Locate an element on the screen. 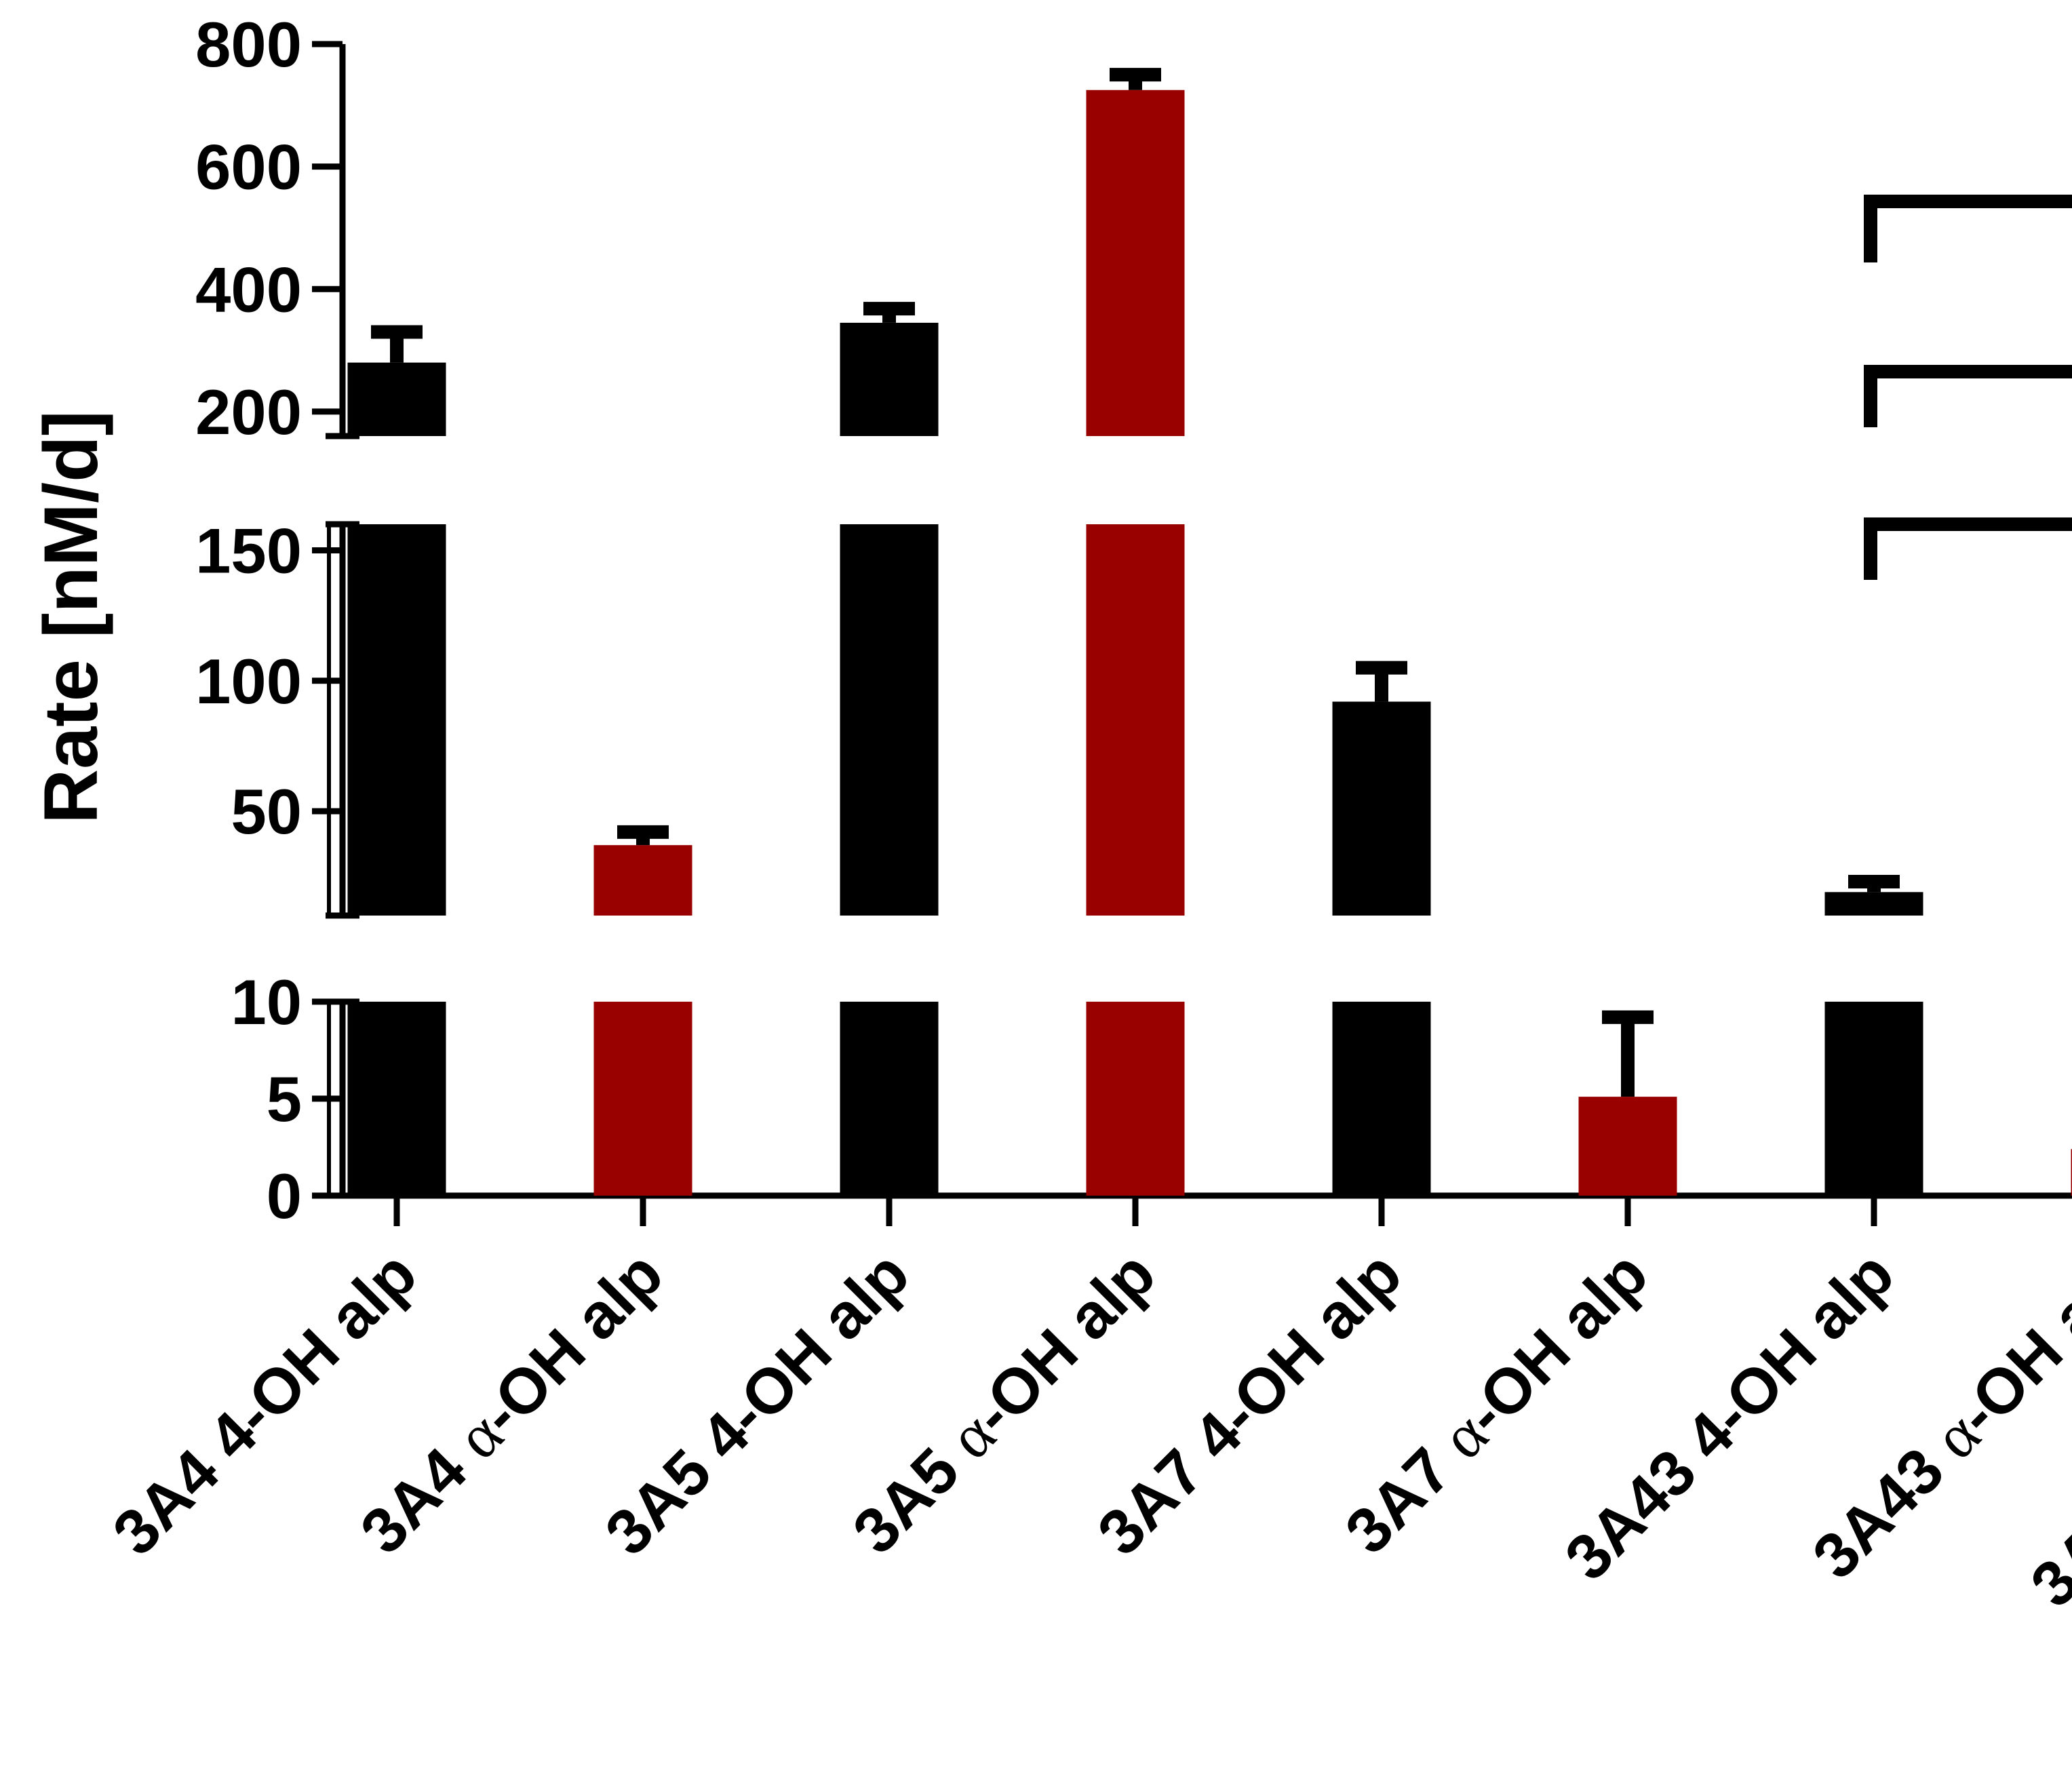 Image resolution: width=2072 pixels, height=1785 pixels. y-tick-labels: 0 5 10 50 100 150 200 400 600 800 is located at coordinates (248, 621).